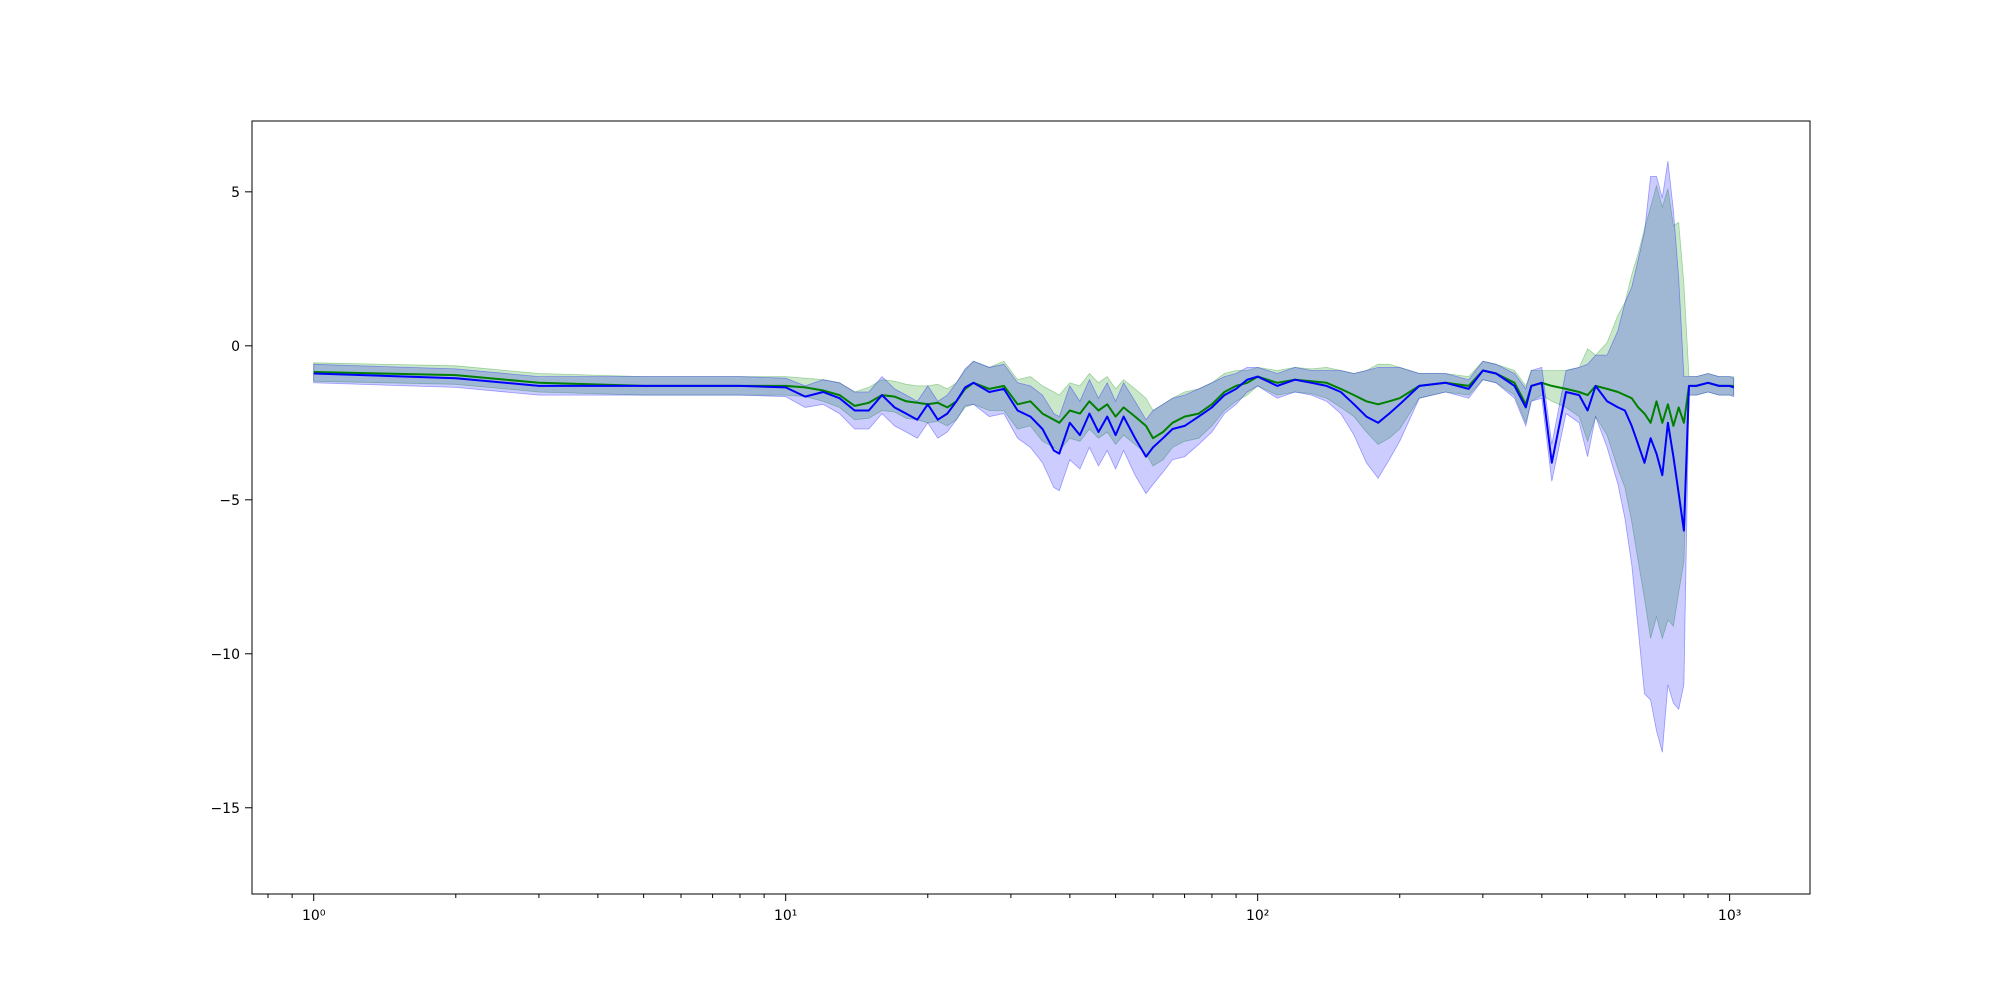  I want to click on y-tick-label: −10, so click(225, 655).